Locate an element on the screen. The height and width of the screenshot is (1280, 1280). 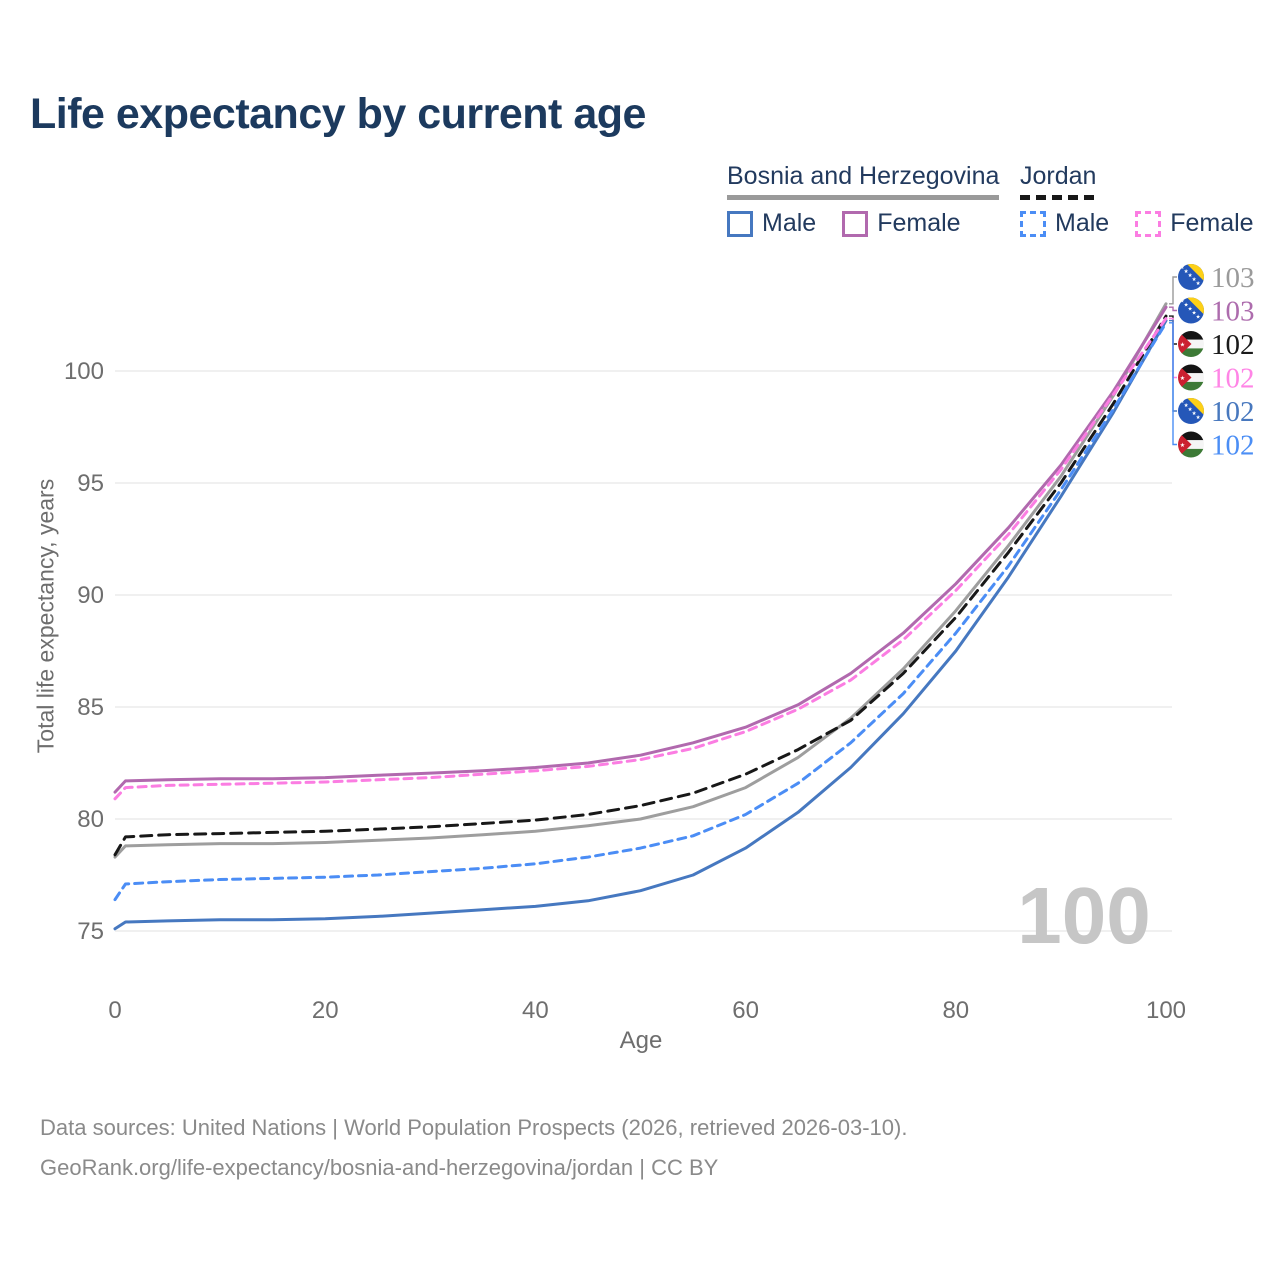
x-tick-label: 60 is located at coordinates (745, 1010).